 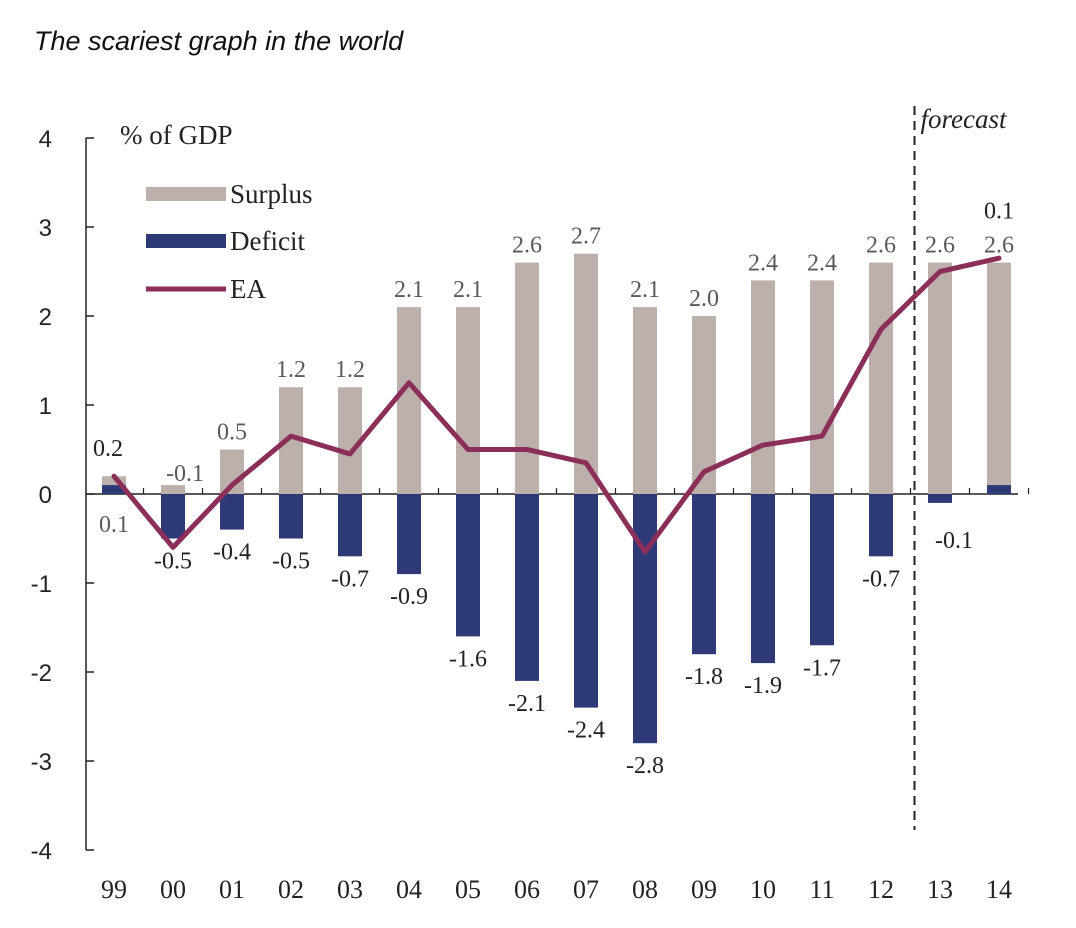 What do you see at coordinates (41, 673) in the screenshot?
I see `y-tick-label: -2` at bounding box center [41, 673].